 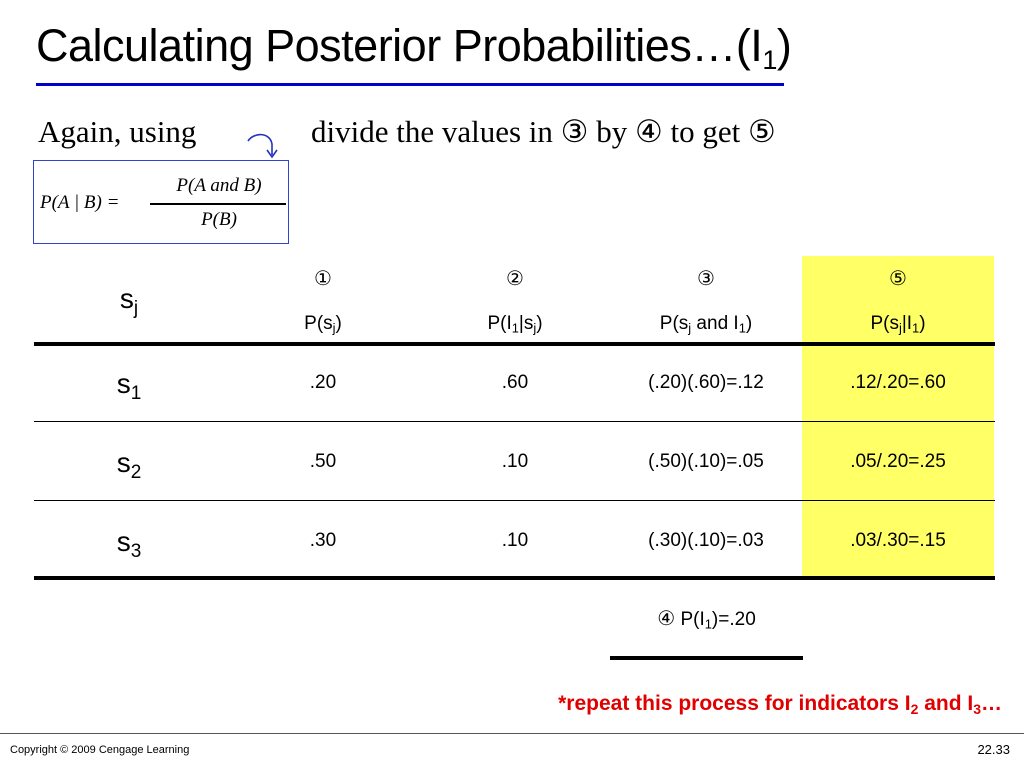 I want to click on fraction-bar, so click(x=218, y=204).